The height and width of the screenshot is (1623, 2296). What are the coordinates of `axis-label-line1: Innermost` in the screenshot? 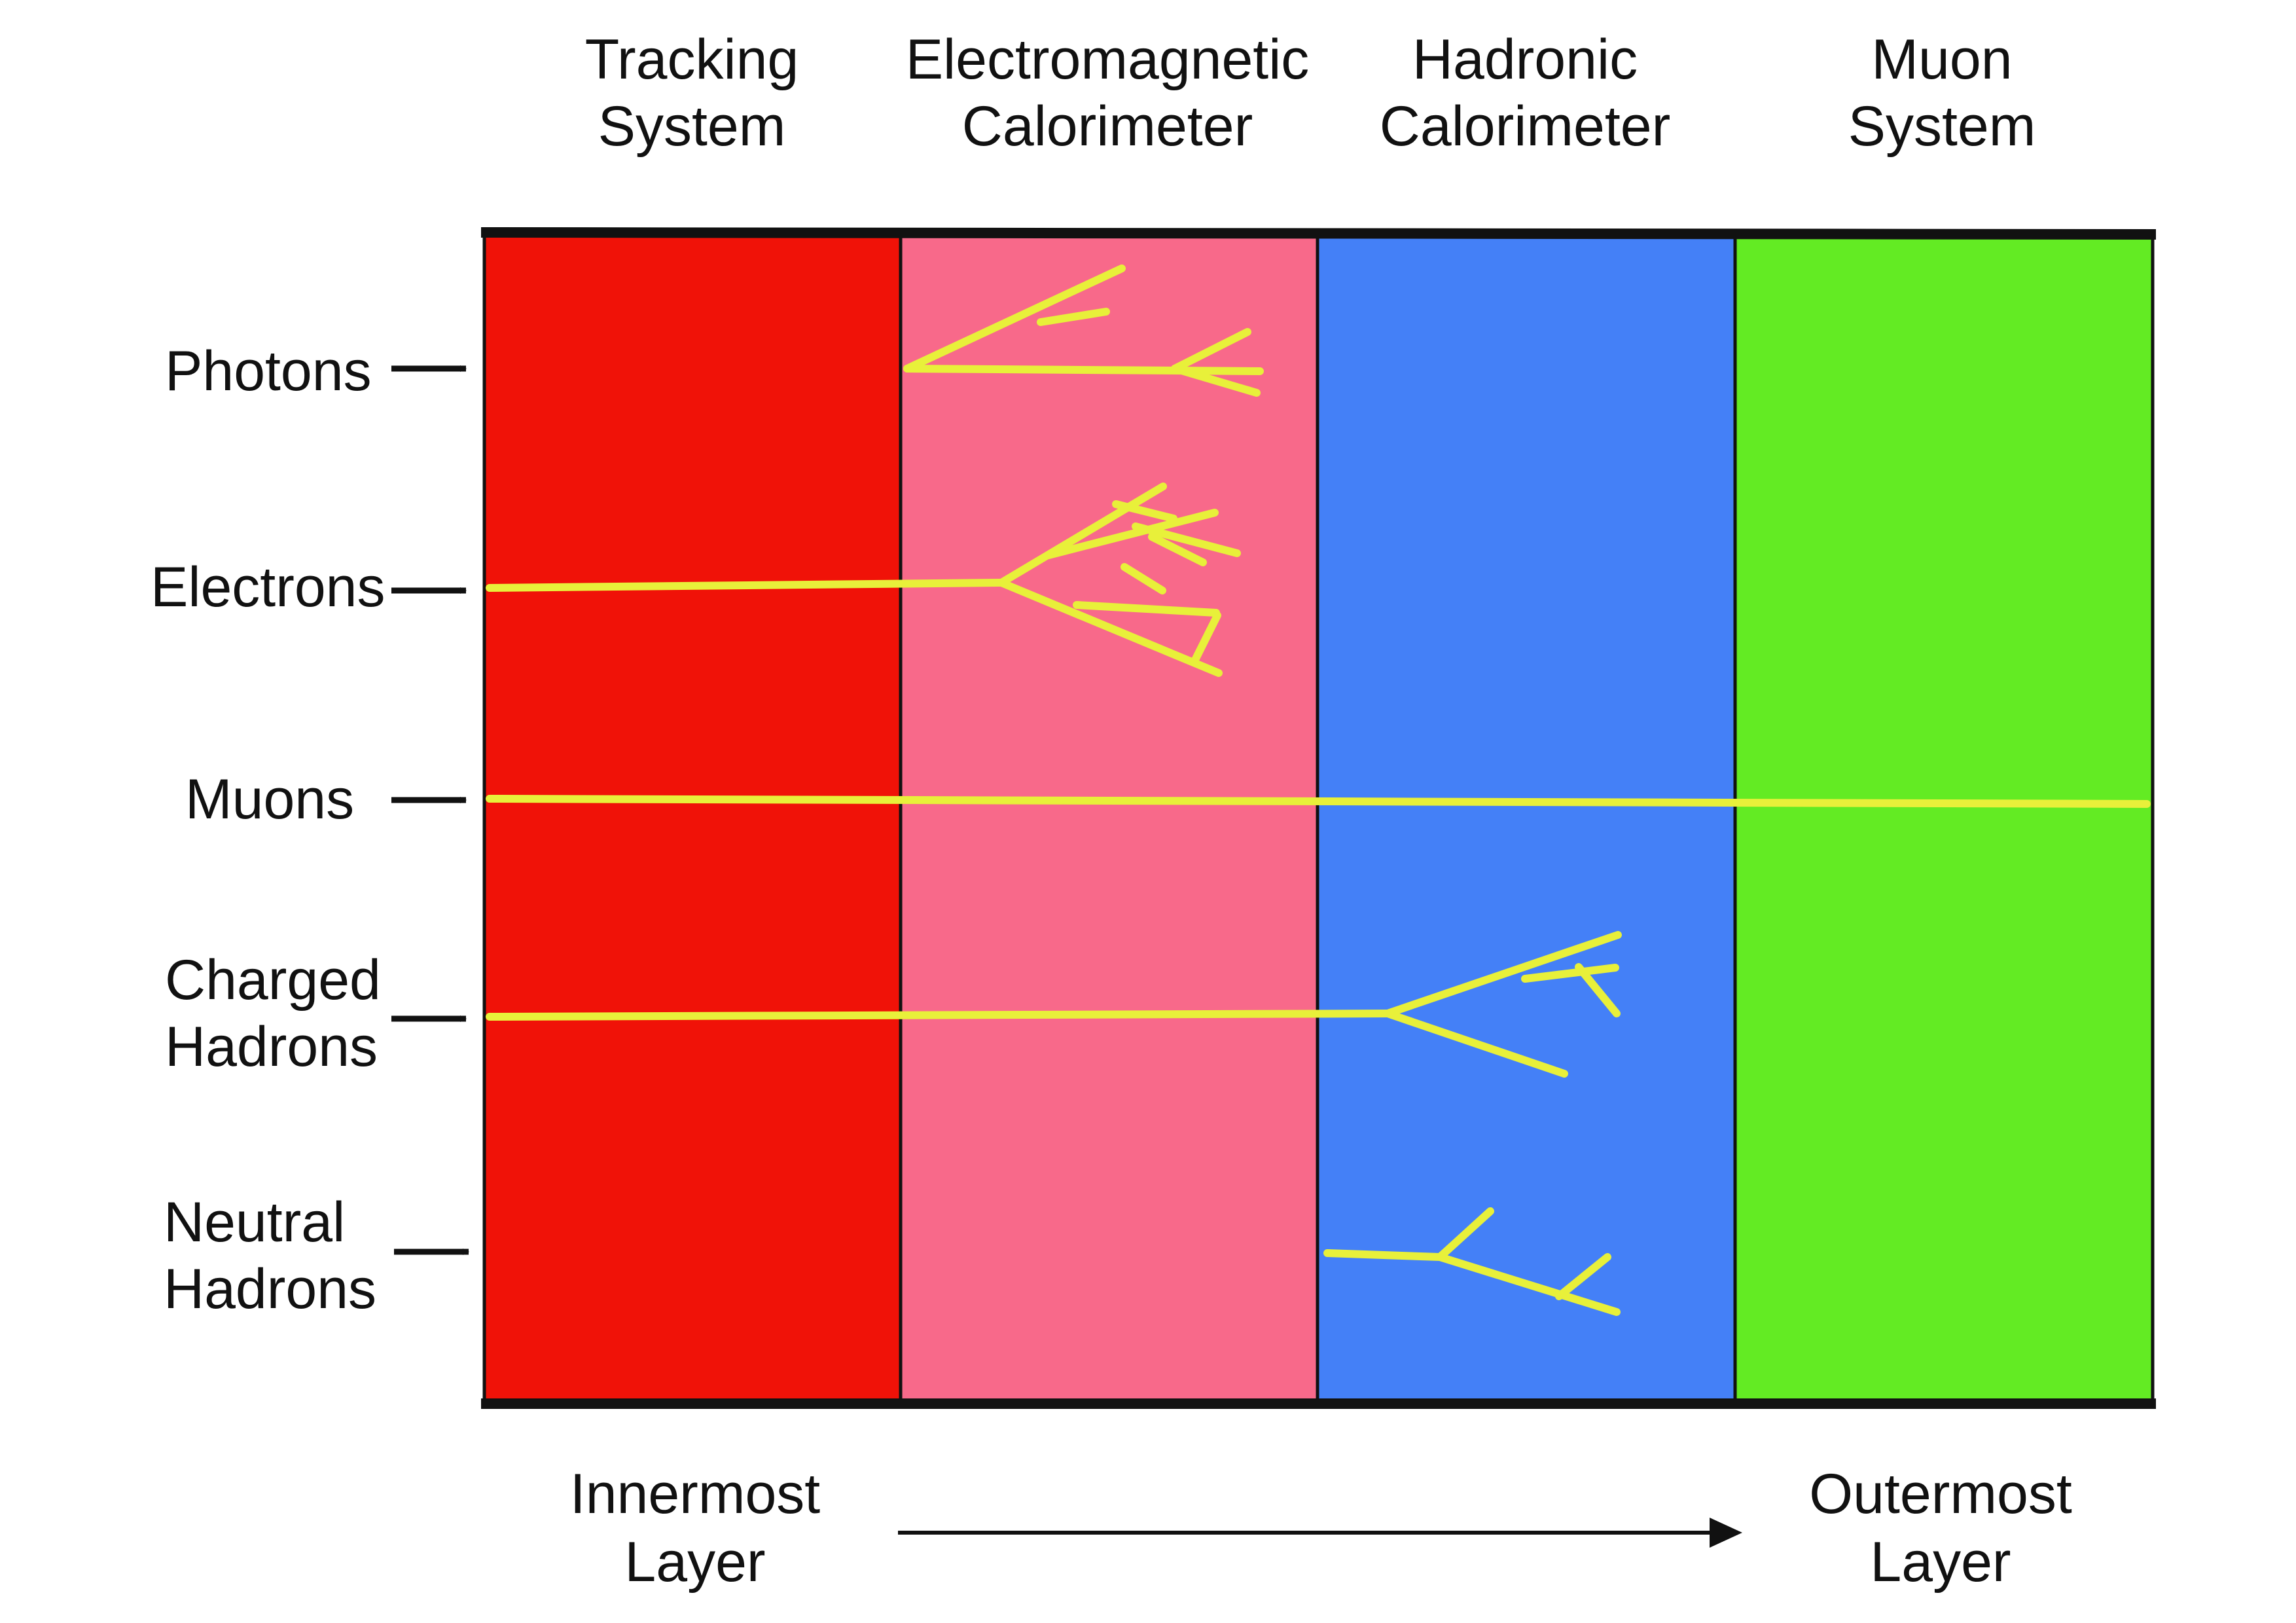 It's located at (695, 1494).